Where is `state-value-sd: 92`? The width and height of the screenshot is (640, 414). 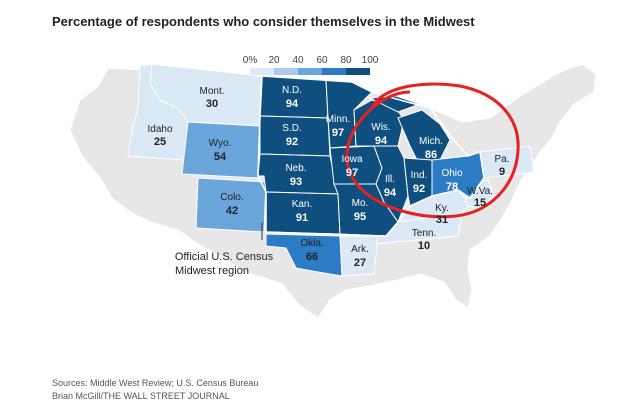 state-value-sd: 92 is located at coordinates (292, 142).